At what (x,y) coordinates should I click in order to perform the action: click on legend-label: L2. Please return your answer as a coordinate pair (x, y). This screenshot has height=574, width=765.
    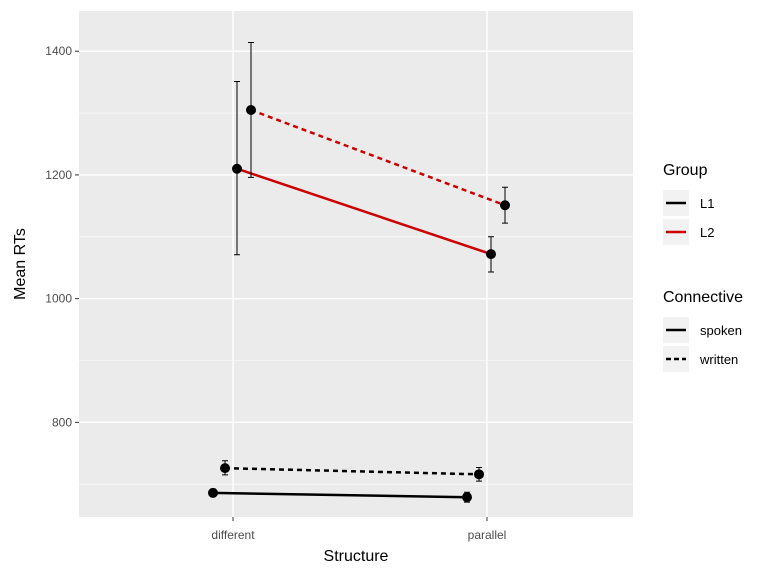
    Looking at the image, I should click on (707, 232).